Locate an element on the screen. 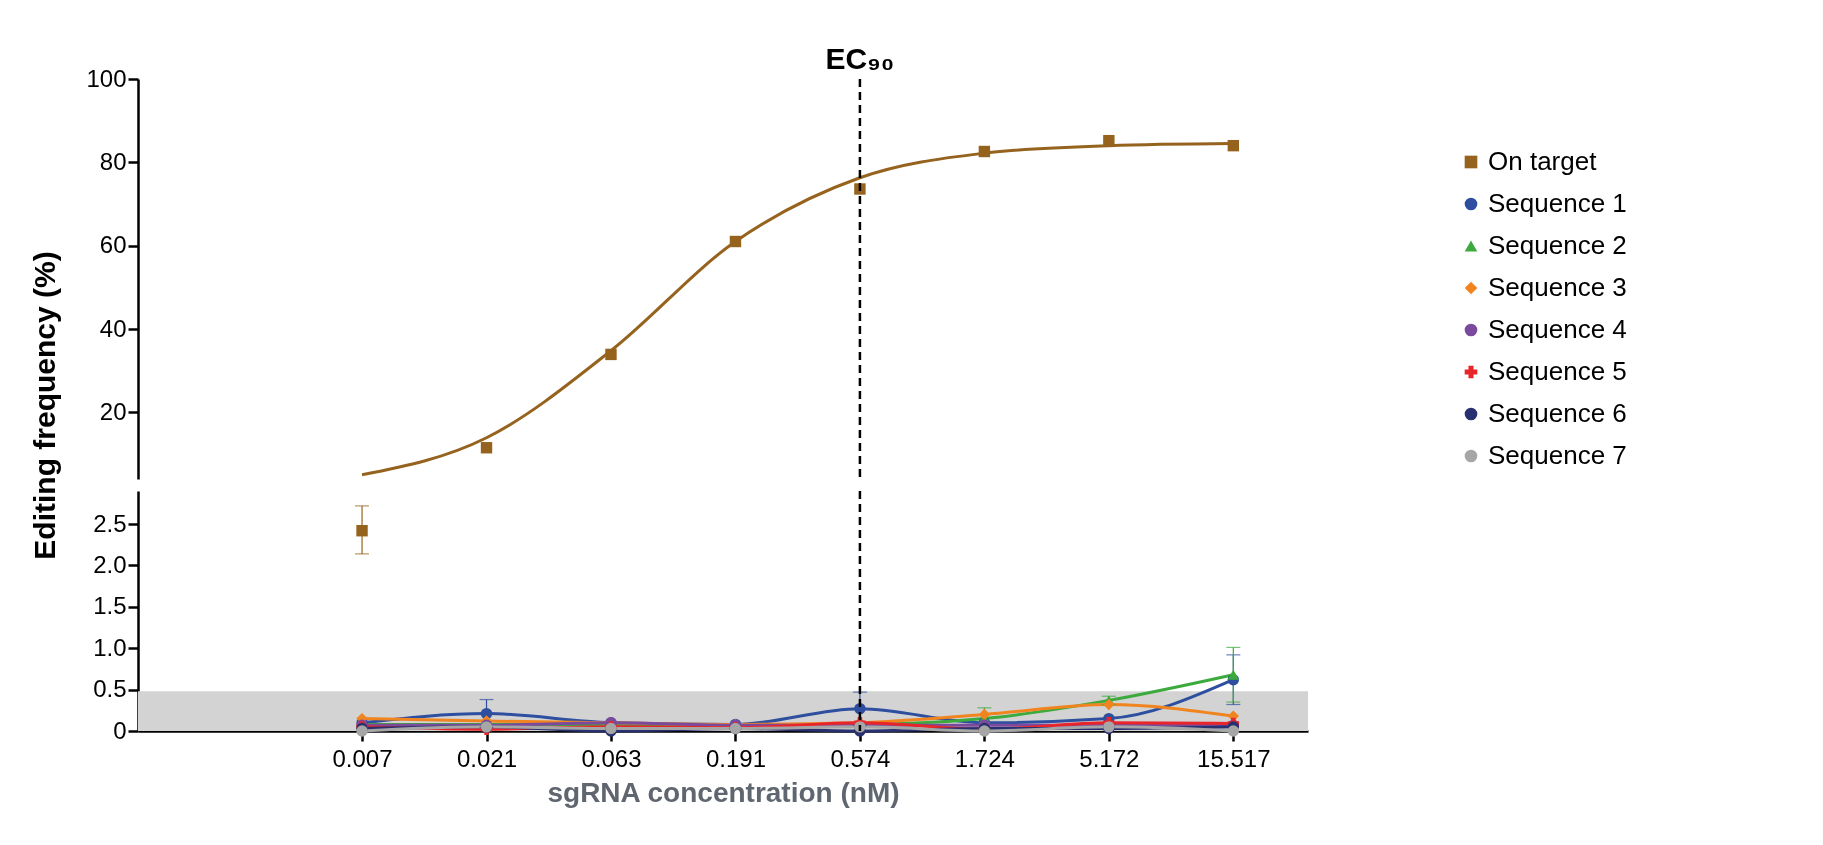  x-tick-label: 0.191 is located at coordinates (735, 758).